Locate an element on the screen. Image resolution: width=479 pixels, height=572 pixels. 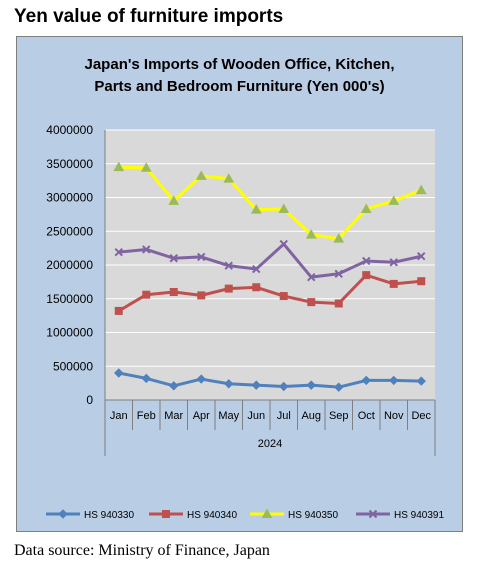
legend-entry: HS 940391 is located at coordinates (400, 515).